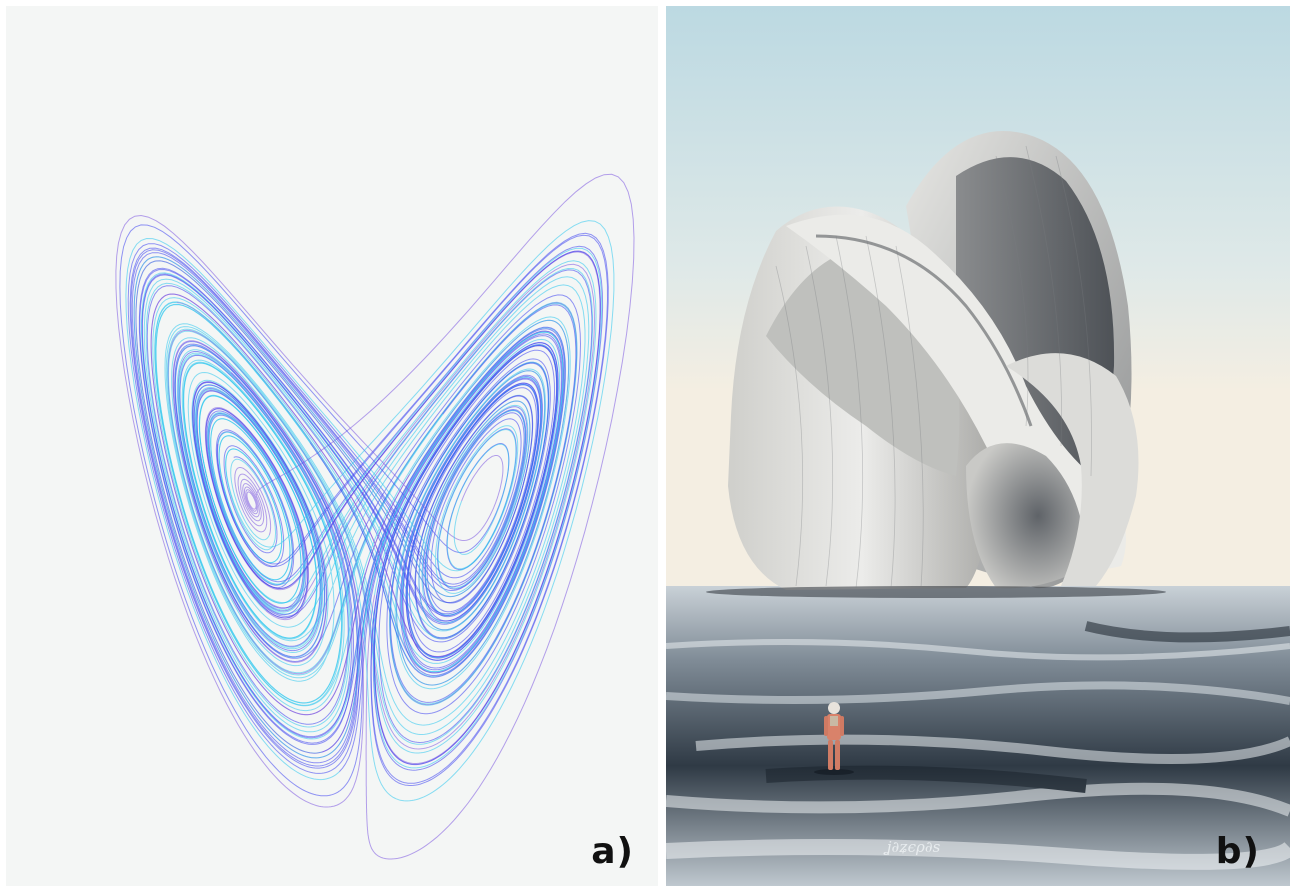 This screenshot has width=1290, height=890. I want to click on panel-b-label: b), so click(1237, 851).